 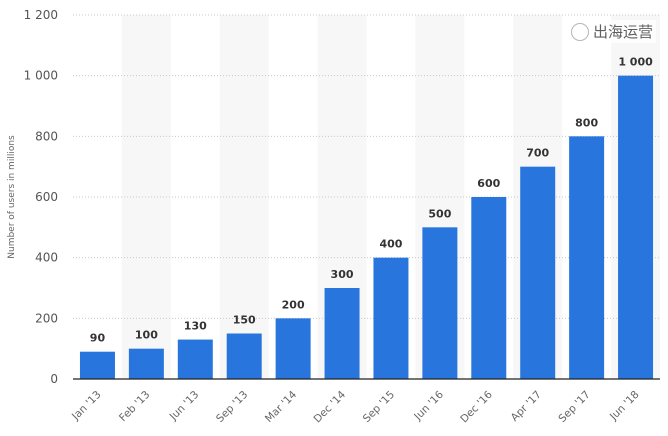 What do you see at coordinates (12, 197) in the screenshot?
I see `y-axis-label: Number of users in millions` at bounding box center [12, 197].